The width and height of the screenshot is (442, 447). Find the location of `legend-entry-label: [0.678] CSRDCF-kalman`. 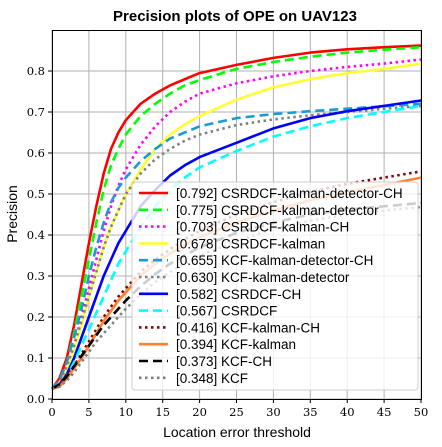

legend-entry-label: [0.678] CSRDCF-kalman is located at coordinates (250, 243).